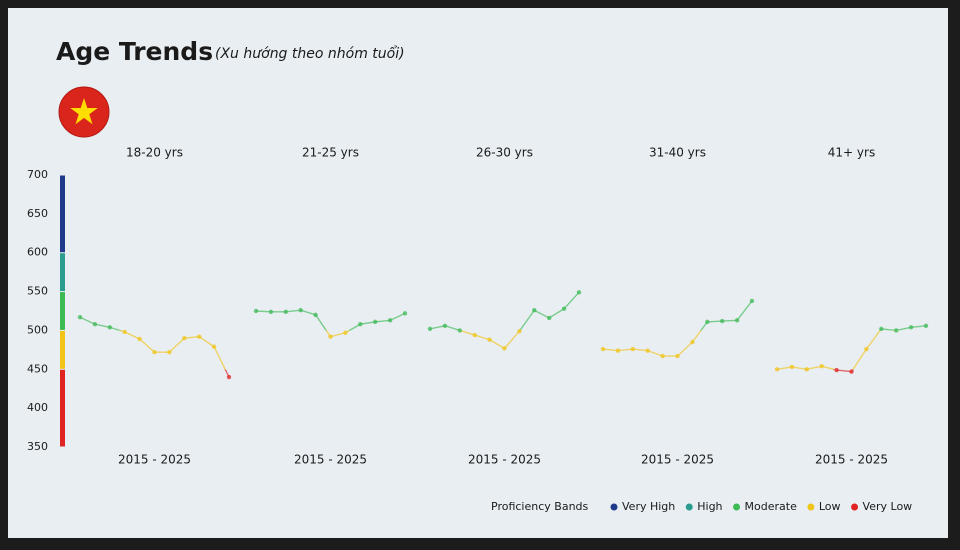 Image resolution: width=960 pixels, height=550 pixels. I want to click on legend-label: Very Low, so click(888, 506).